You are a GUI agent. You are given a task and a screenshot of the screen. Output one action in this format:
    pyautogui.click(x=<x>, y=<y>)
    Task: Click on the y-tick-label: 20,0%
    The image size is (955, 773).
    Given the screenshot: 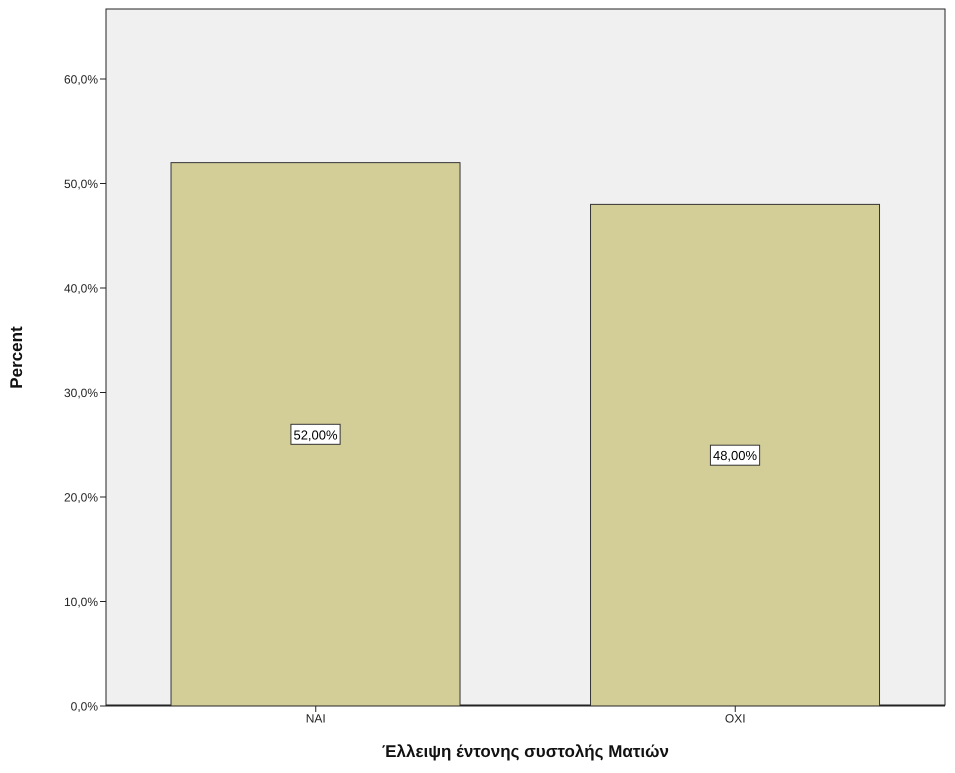 What is the action you would take?
    pyautogui.click(x=81, y=497)
    